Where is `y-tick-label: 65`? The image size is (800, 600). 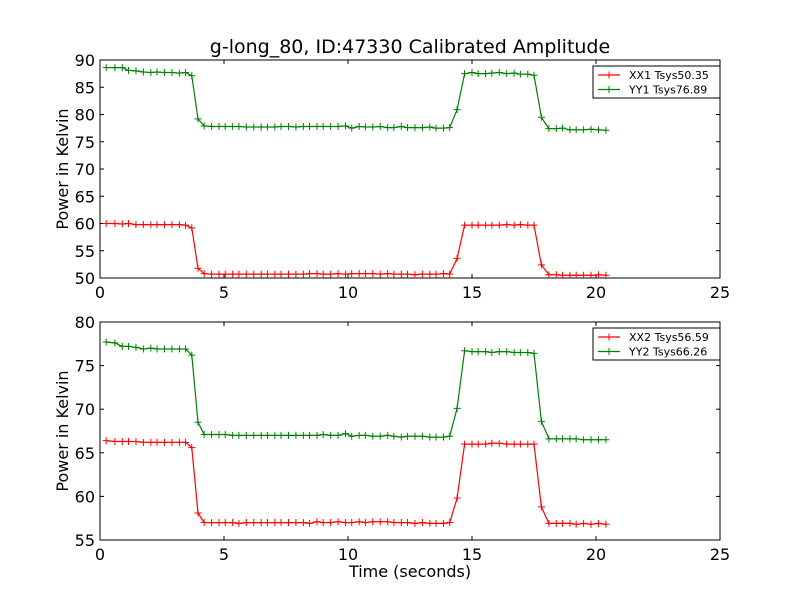 y-tick-label: 65 is located at coordinates (85, 453).